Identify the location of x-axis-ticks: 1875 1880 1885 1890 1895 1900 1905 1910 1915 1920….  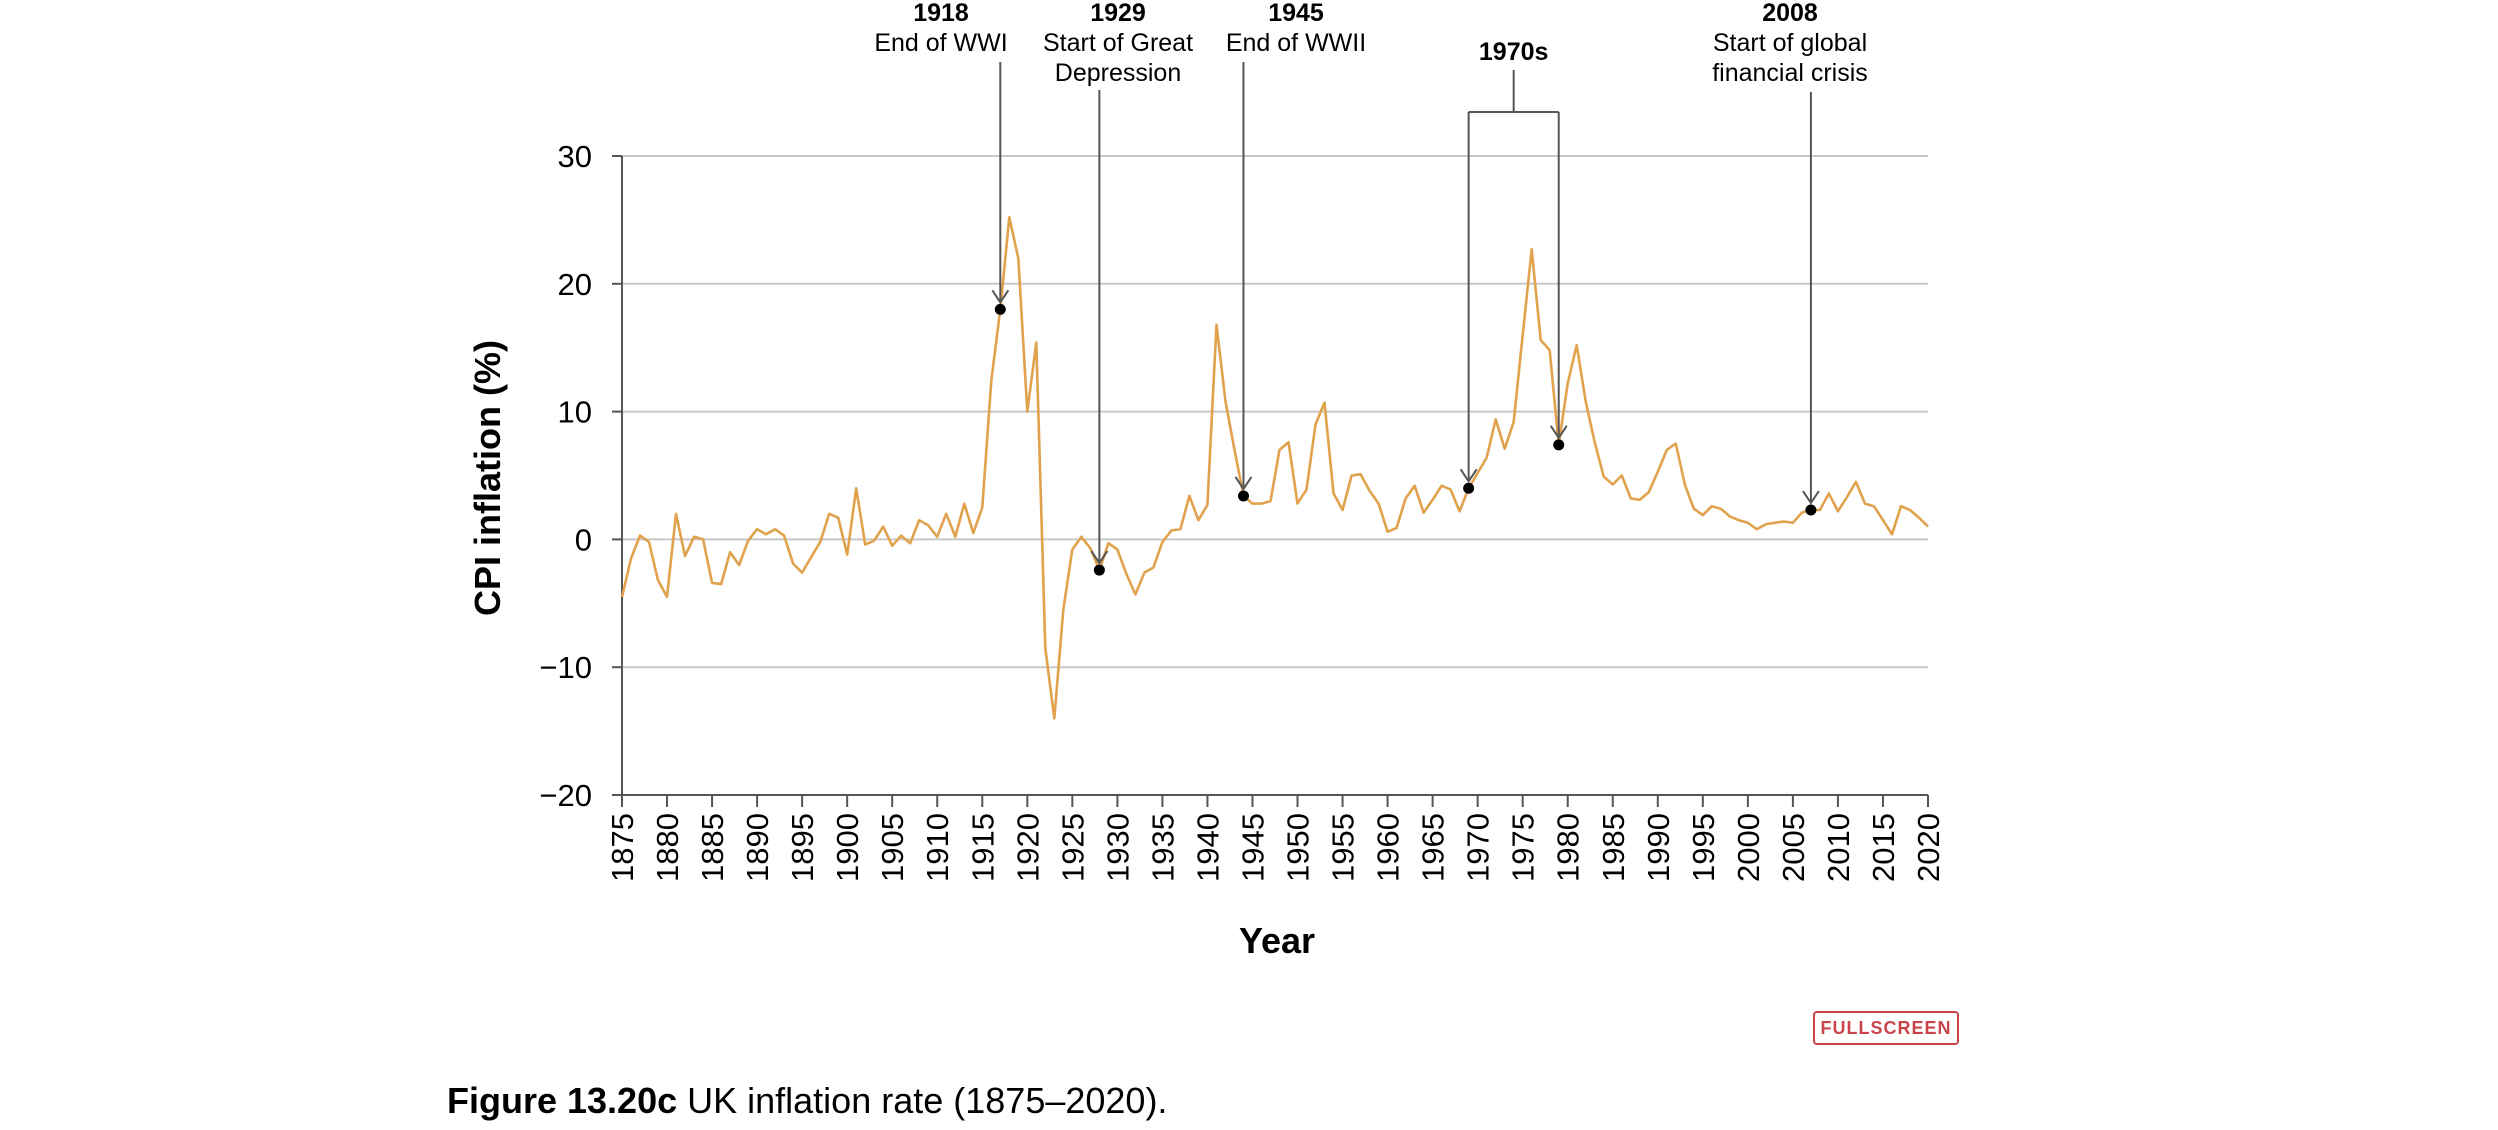
(1275, 838).